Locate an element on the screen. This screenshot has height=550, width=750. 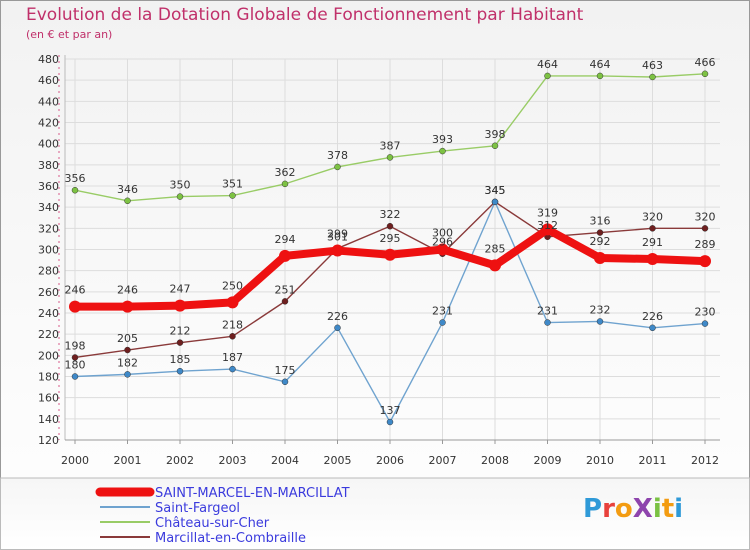
data-label-marcillat-en-combraille: 345 is located at coordinates (495, 190).